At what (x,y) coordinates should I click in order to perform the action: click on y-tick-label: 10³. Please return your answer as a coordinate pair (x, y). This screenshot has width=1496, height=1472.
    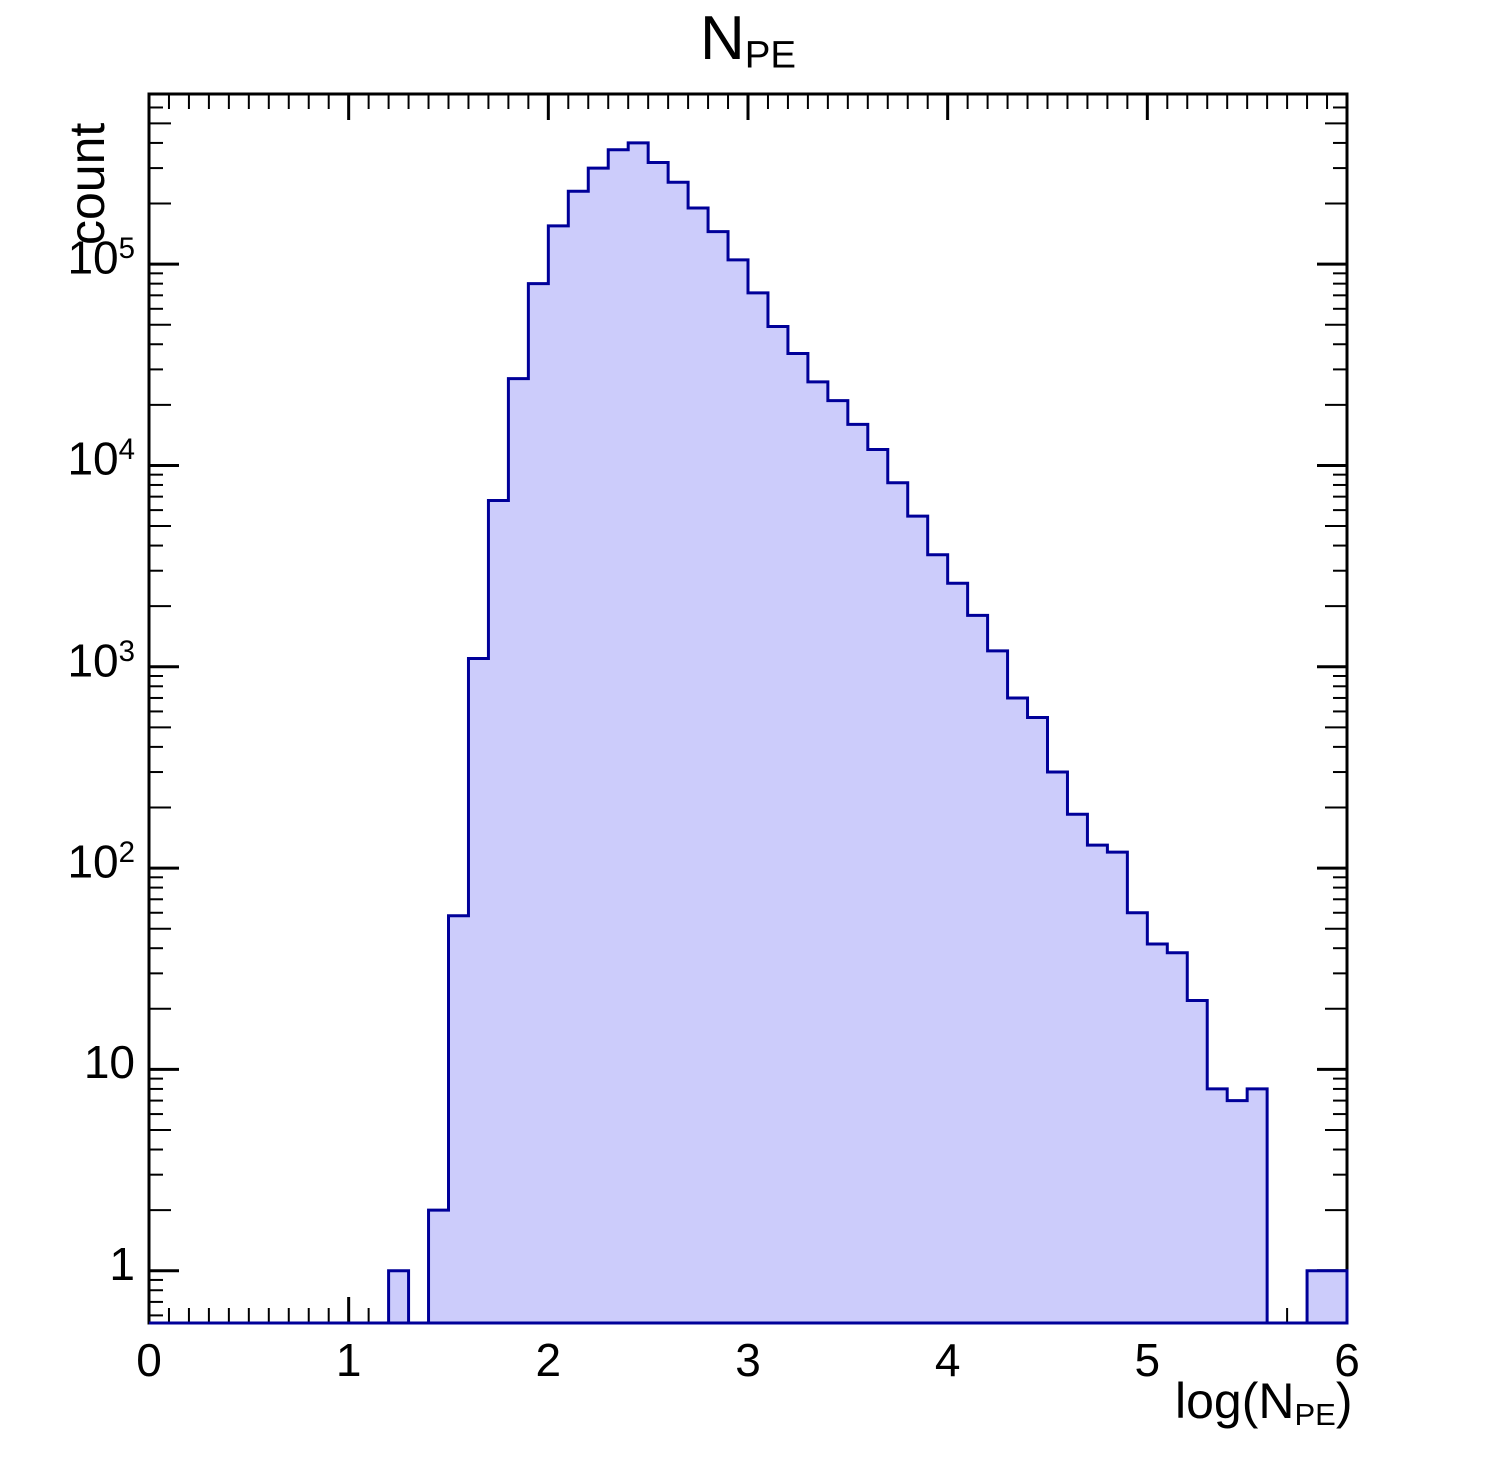
    Looking at the image, I should click on (101, 660).